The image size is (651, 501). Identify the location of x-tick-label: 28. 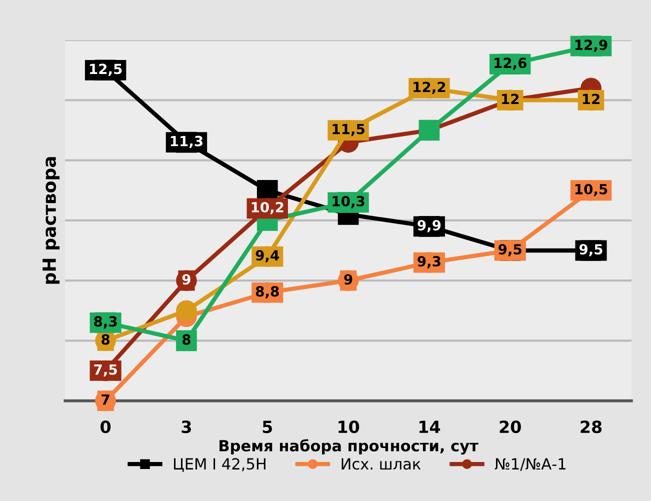
(591, 427).